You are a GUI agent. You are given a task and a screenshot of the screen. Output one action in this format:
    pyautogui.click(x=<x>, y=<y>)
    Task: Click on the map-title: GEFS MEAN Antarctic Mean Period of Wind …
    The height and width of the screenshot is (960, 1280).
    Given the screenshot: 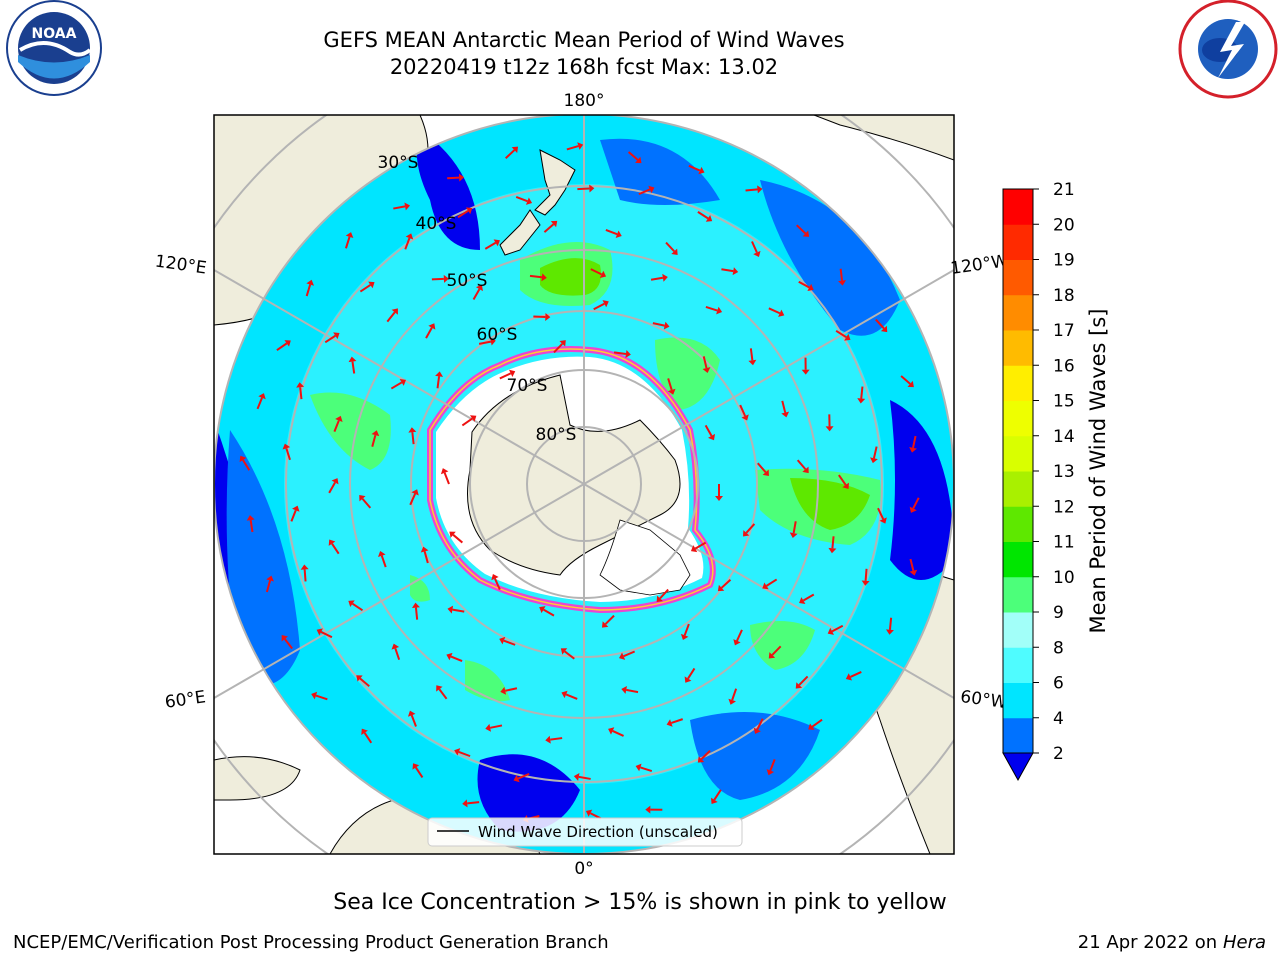 What is the action you would take?
    pyautogui.click(x=584, y=40)
    